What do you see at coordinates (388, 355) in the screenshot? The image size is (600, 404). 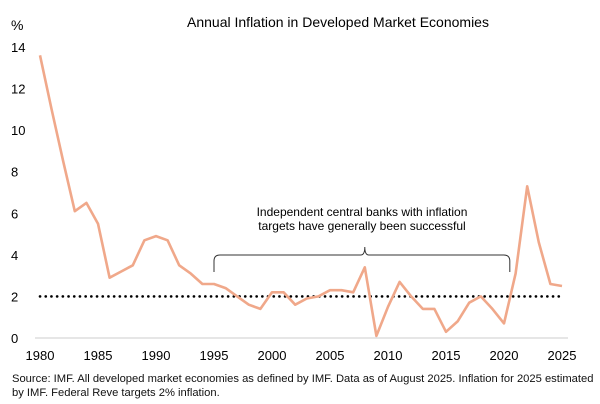 I see `x-tick-label: 2010` at bounding box center [388, 355].